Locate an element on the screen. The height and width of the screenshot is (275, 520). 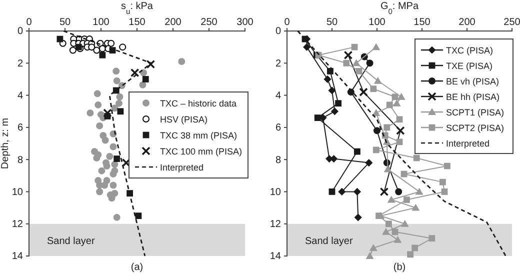
band-label: Sand layer is located at coordinates (71, 241).